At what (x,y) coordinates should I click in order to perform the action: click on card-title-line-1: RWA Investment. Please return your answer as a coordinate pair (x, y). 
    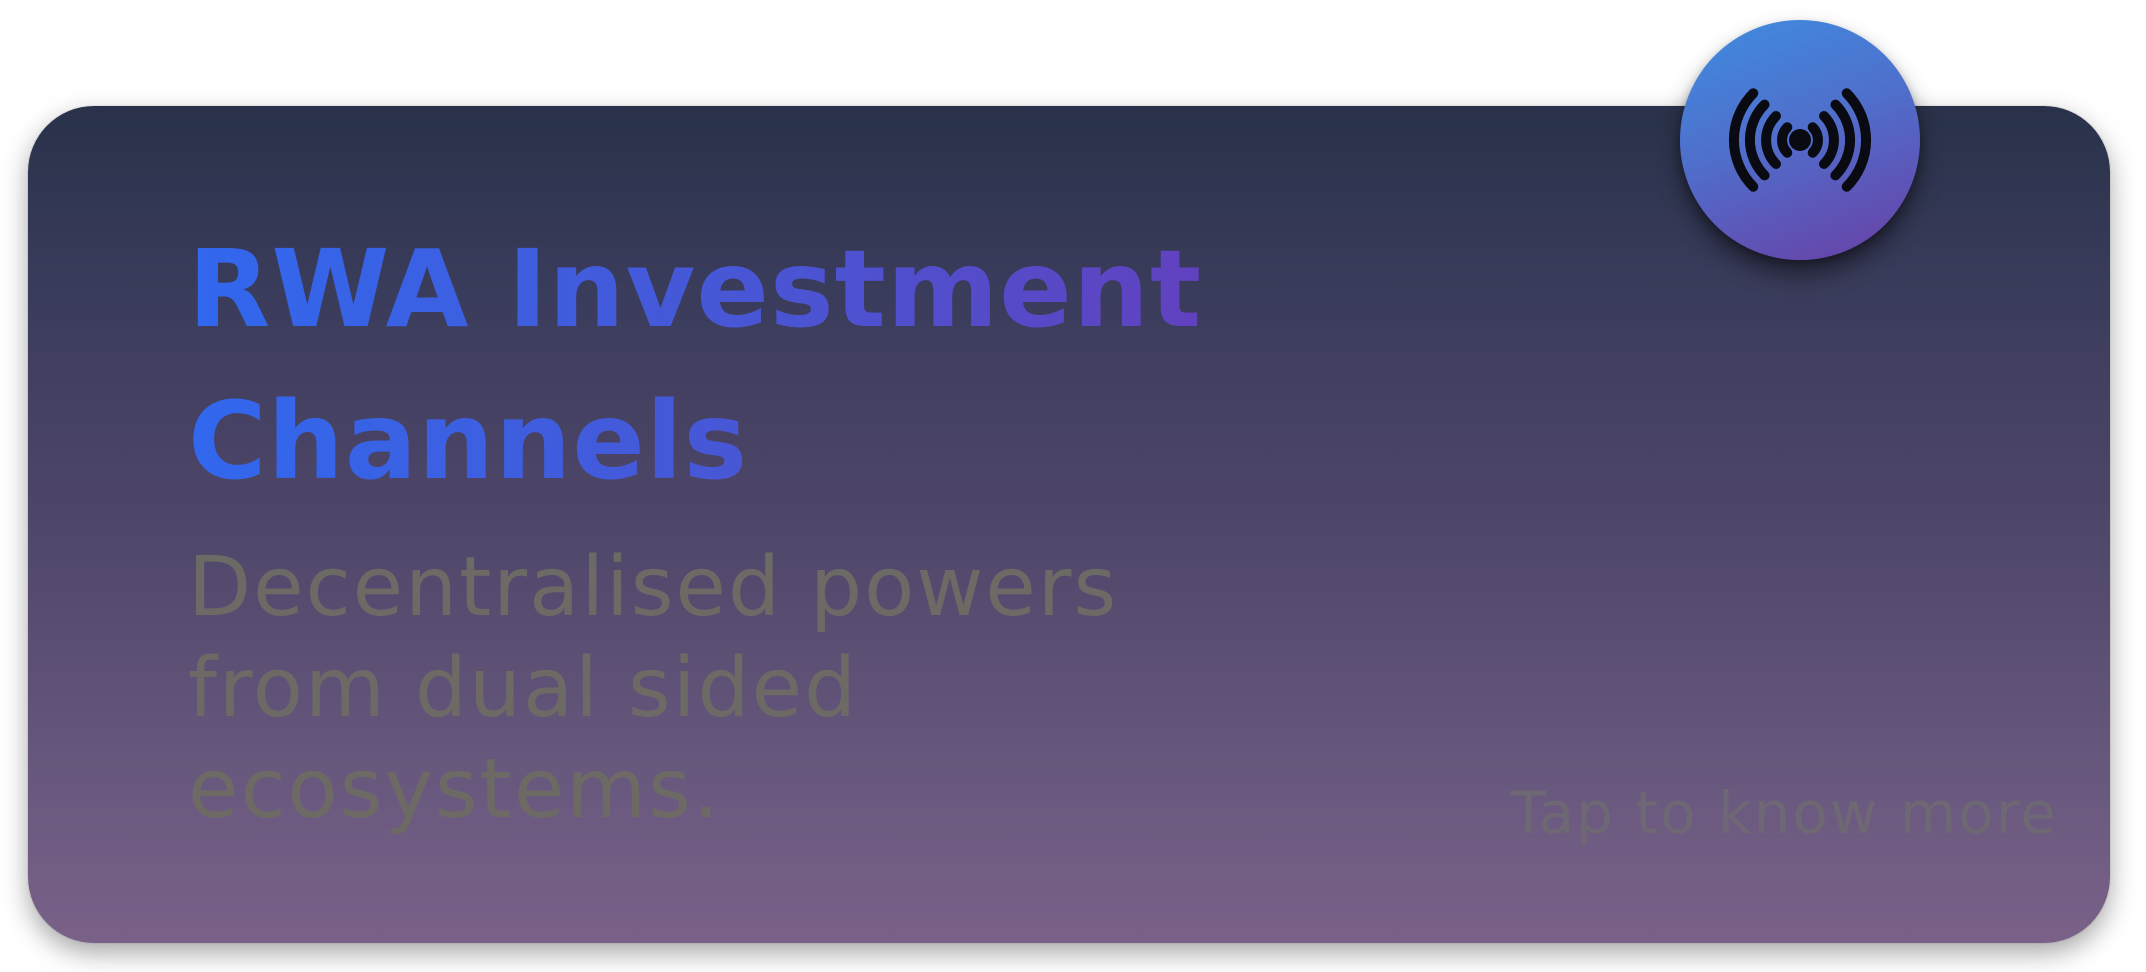
    Looking at the image, I should click on (695, 290).